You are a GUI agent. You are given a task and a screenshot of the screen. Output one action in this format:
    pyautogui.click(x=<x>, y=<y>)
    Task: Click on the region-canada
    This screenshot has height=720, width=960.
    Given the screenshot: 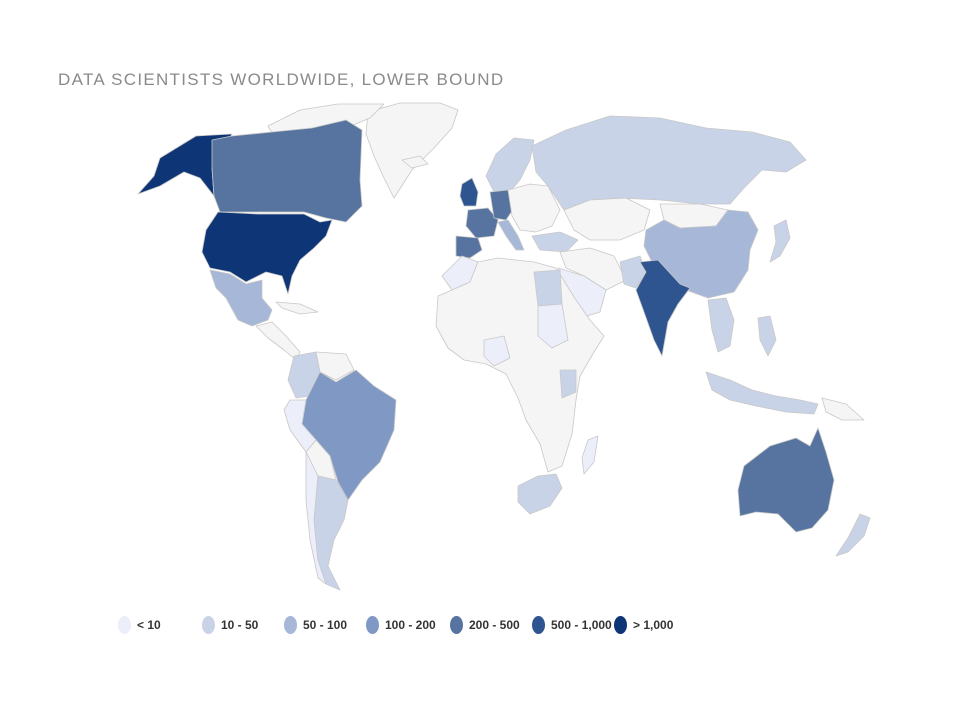 What is the action you would take?
    pyautogui.click(x=287, y=171)
    